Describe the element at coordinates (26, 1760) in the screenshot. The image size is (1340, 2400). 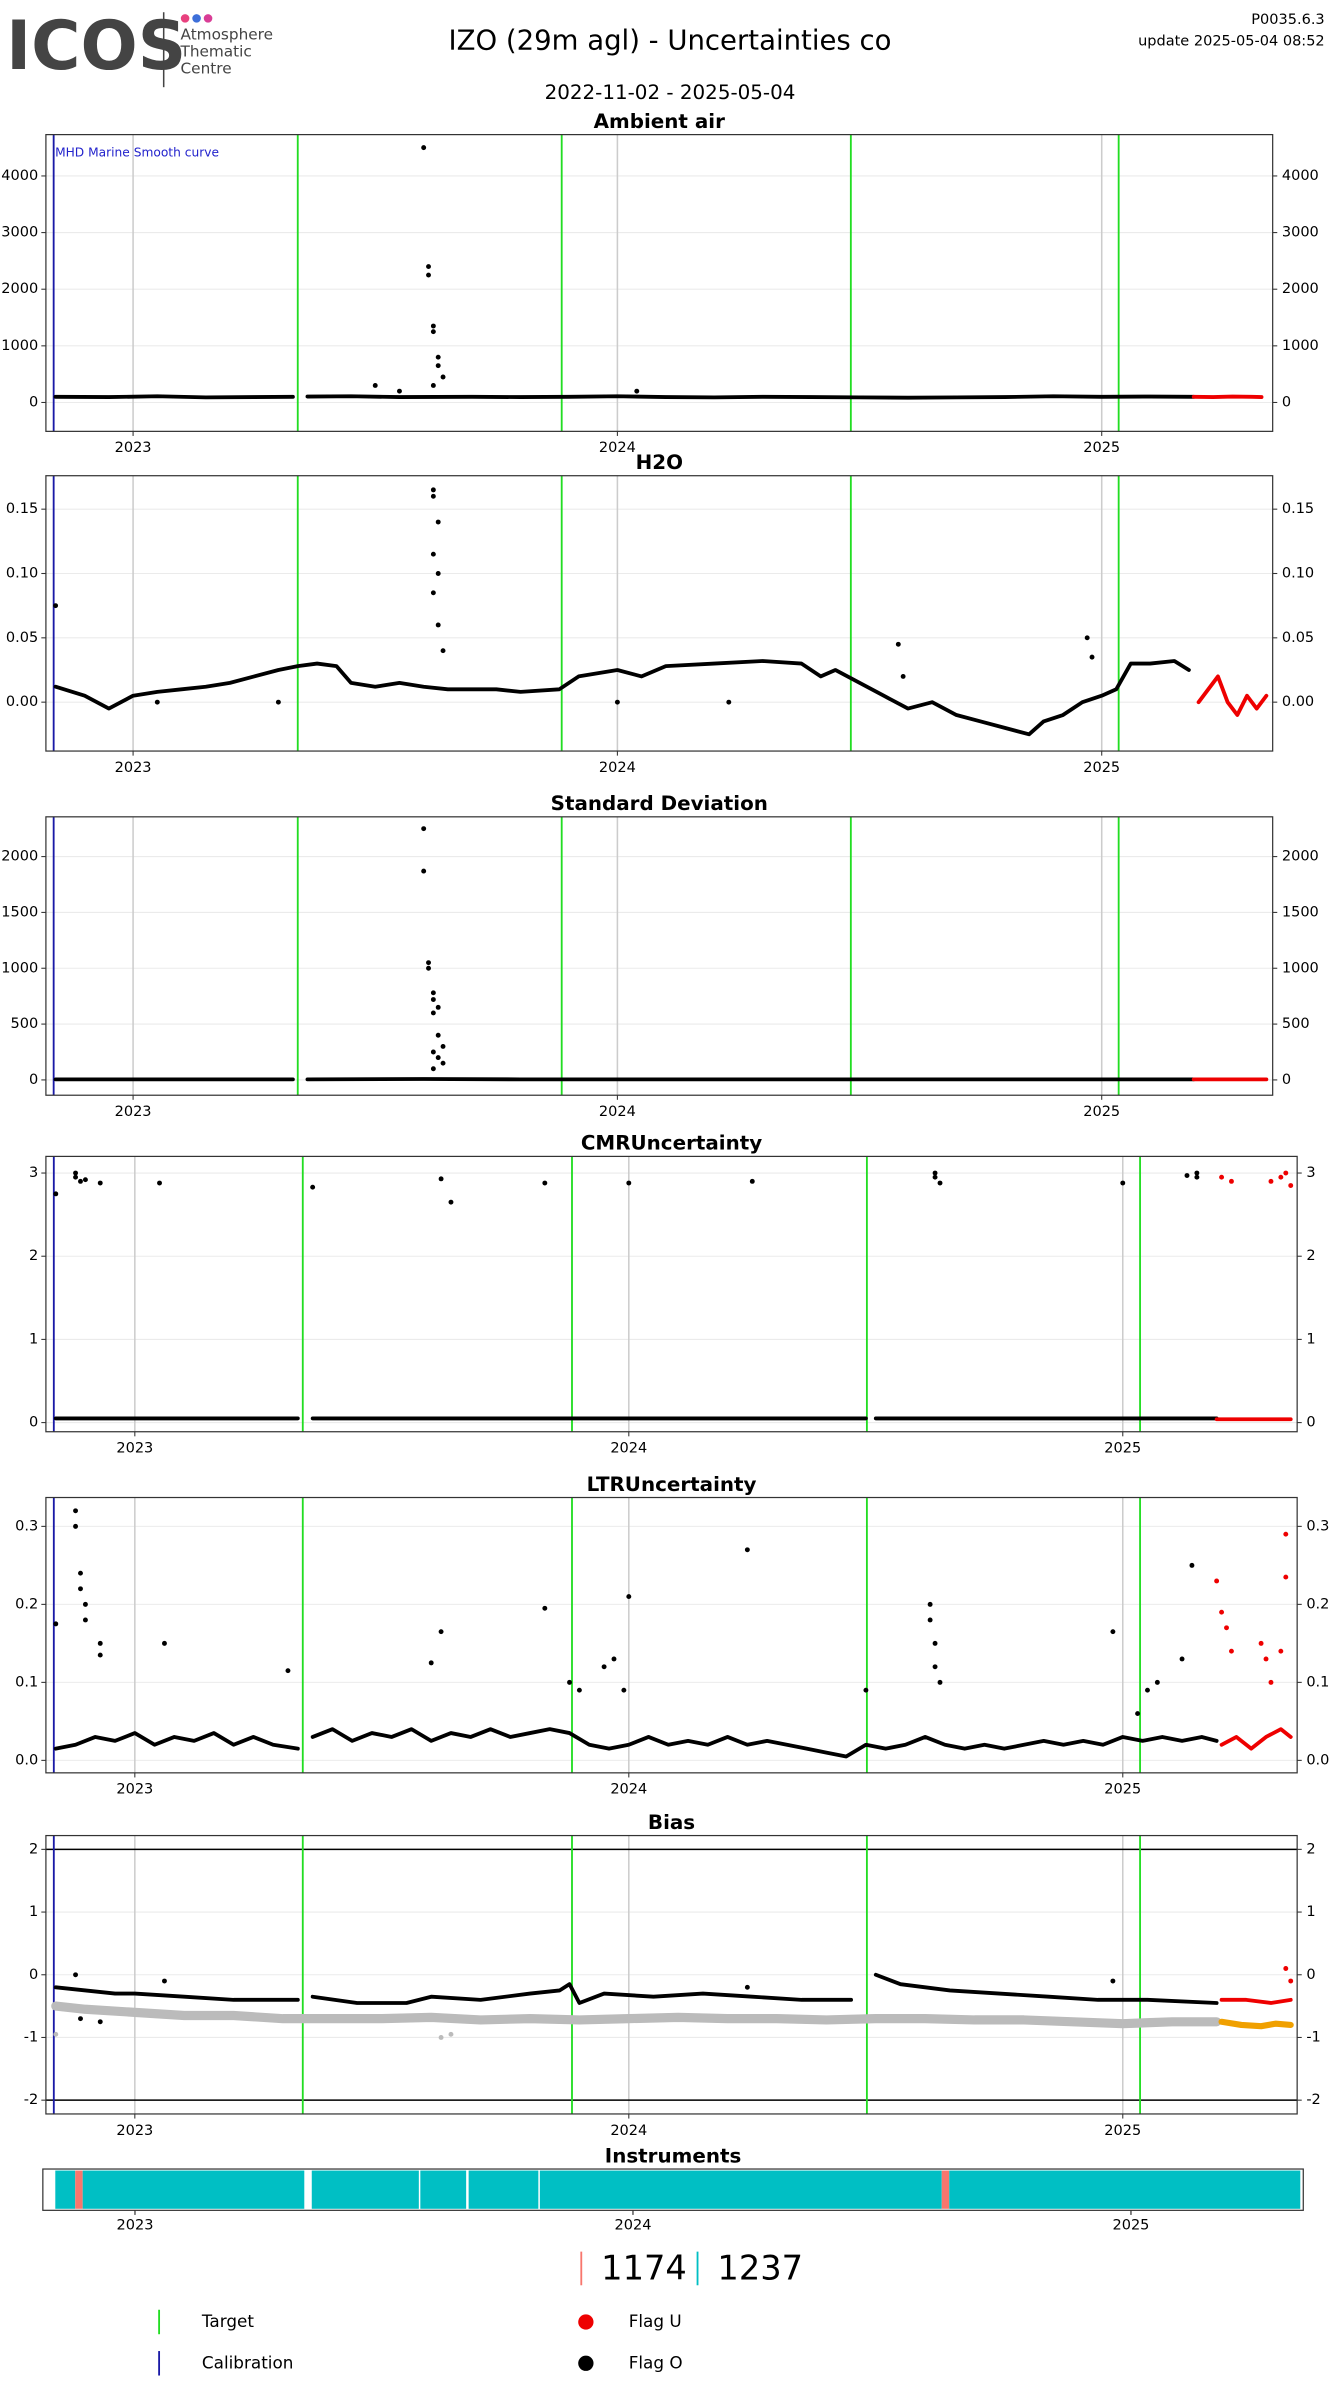
I see `y-tick-label: 0.0` at that location.